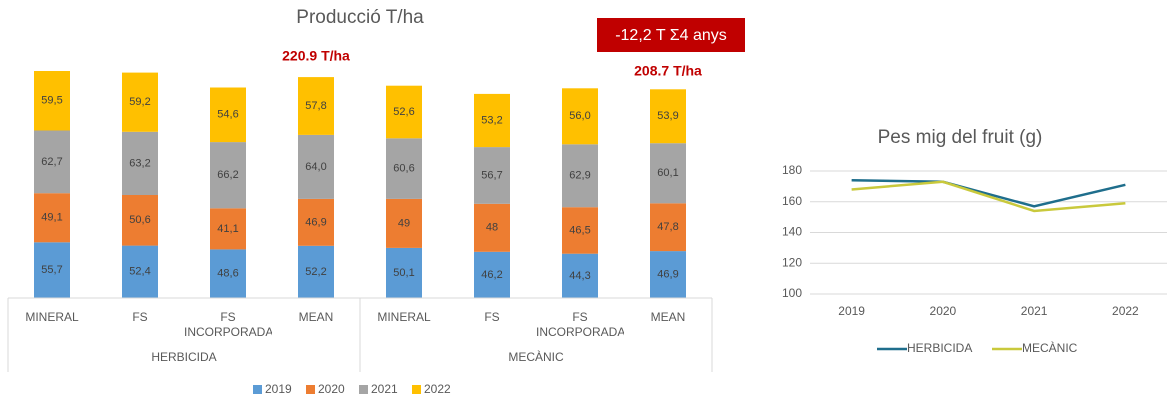 The height and width of the screenshot is (401, 1173). I want to click on data-label: 59,2, so click(139, 102).